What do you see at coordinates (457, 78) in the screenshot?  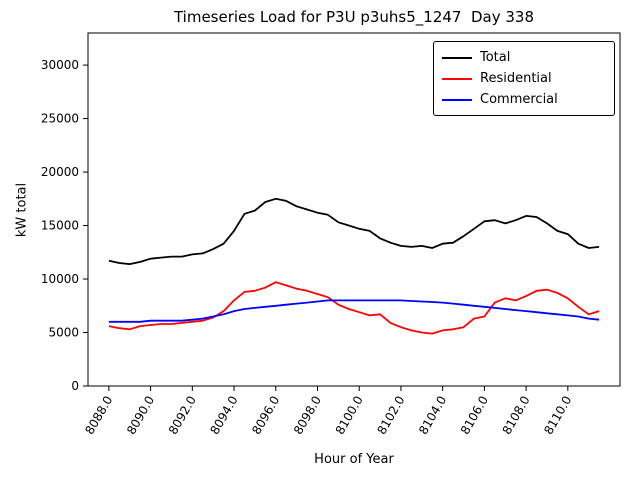 I see `residential-line-swatch` at bounding box center [457, 78].